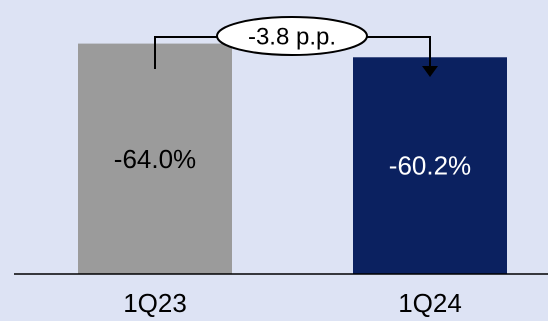 Image resolution: width=548 pixels, height=321 pixels. Describe the element at coordinates (430, 303) in the screenshot. I see `category-label-1q24: 1Q24` at that location.